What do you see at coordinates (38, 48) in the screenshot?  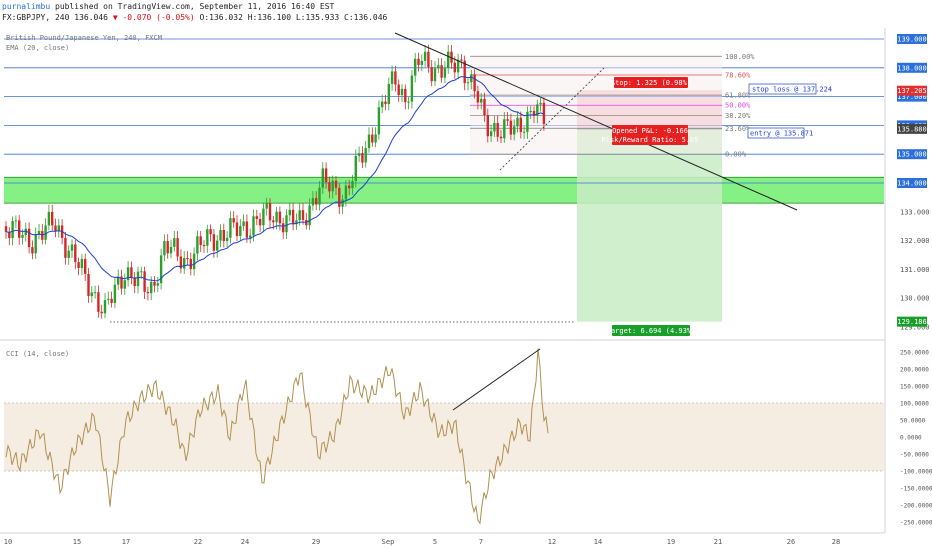 I see `ema-label: EMA (20, close)` at bounding box center [38, 48].